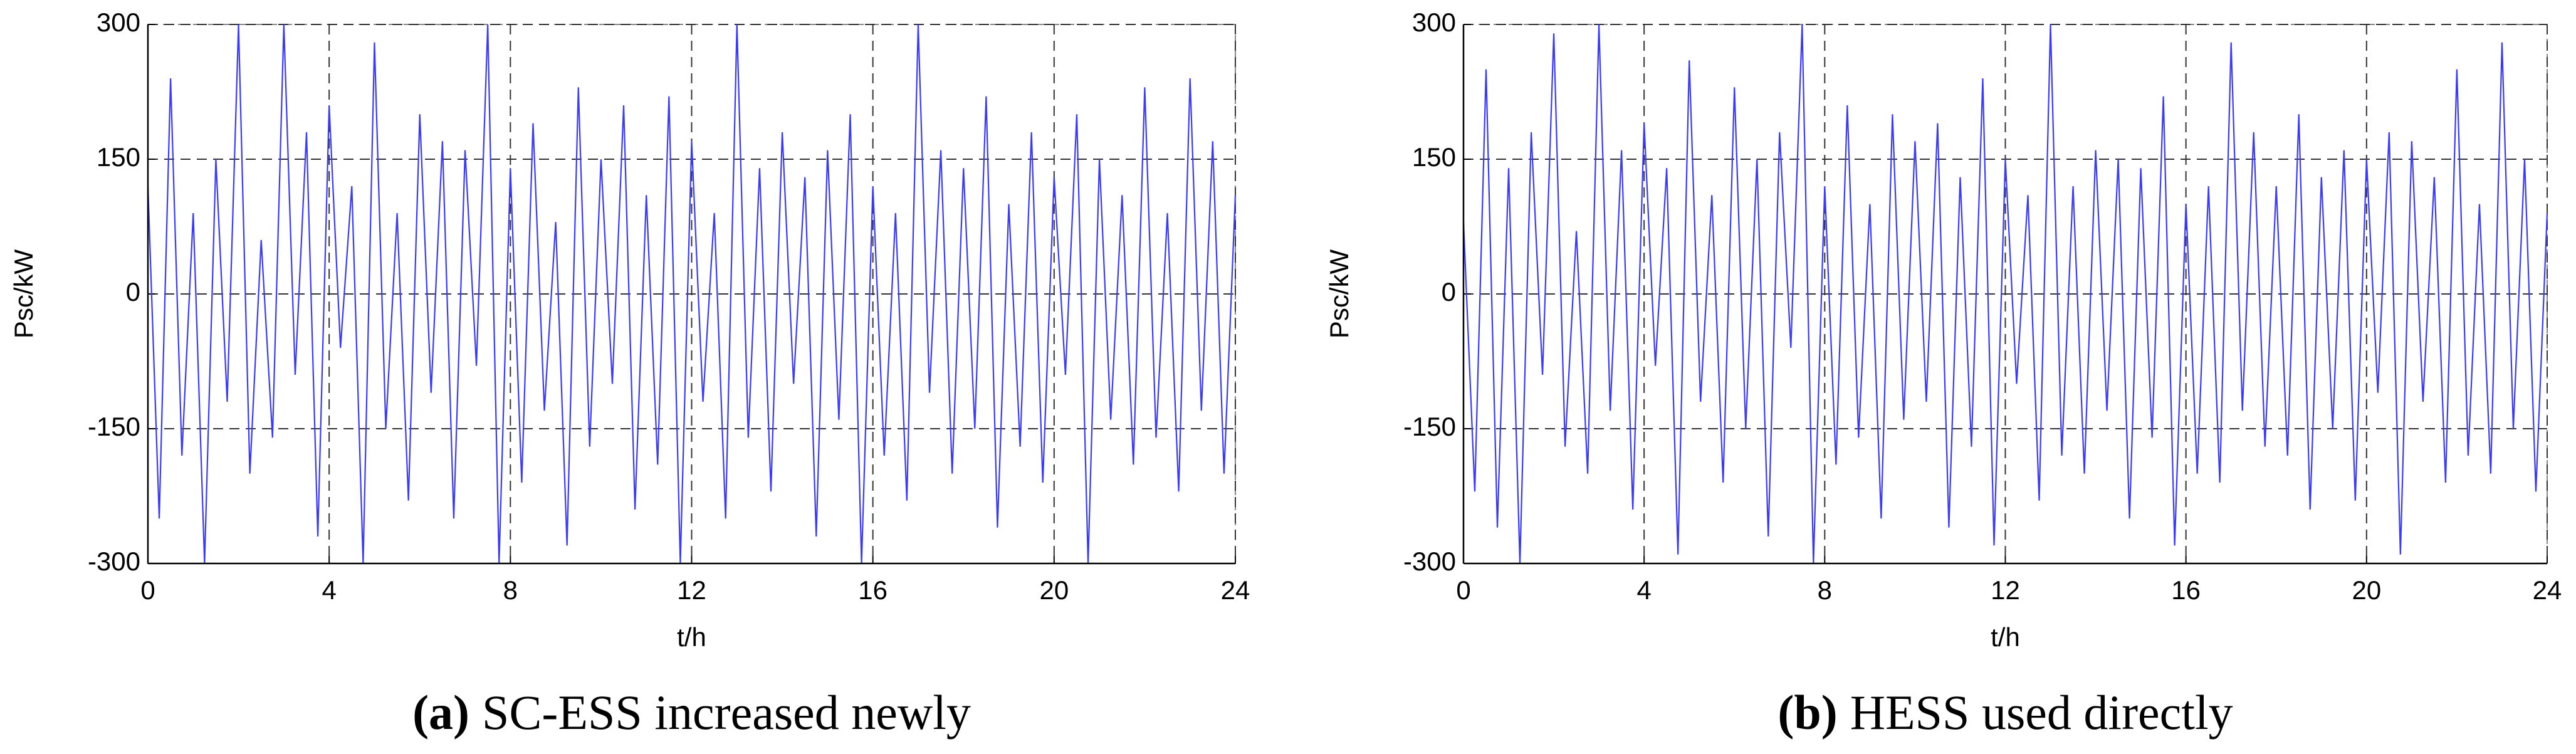 Image resolution: width=2576 pixels, height=754 pixels. I want to click on caption-text: SC-ESS increased newly, so click(726, 712).